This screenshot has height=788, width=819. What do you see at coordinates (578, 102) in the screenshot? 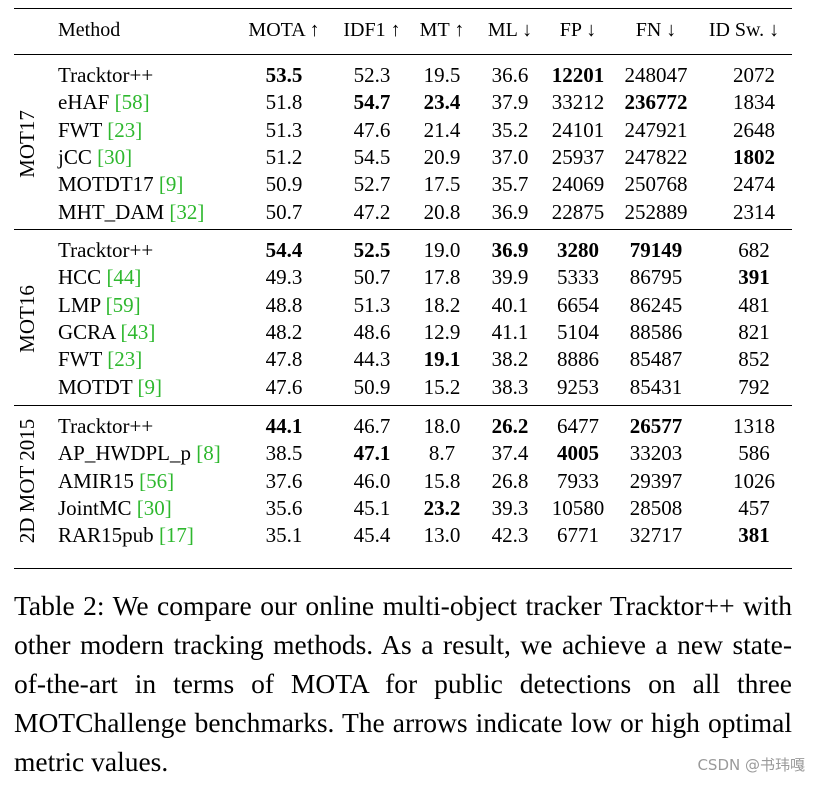
I see `fp-cell: 33212` at bounding box center [578, 102].